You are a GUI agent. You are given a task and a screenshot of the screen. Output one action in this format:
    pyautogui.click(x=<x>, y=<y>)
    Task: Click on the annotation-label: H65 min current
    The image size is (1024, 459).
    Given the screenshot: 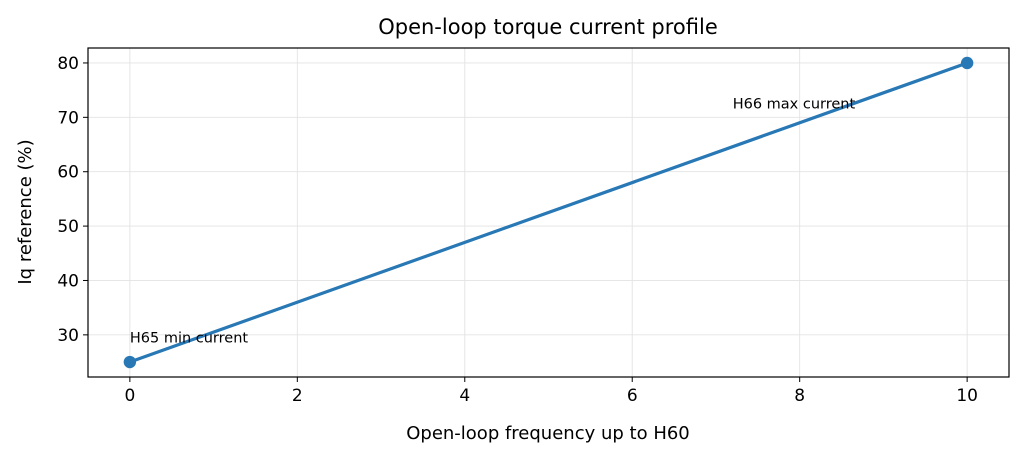 What is the action you would take?
    pyautogui.click(x=189, y=339)
    